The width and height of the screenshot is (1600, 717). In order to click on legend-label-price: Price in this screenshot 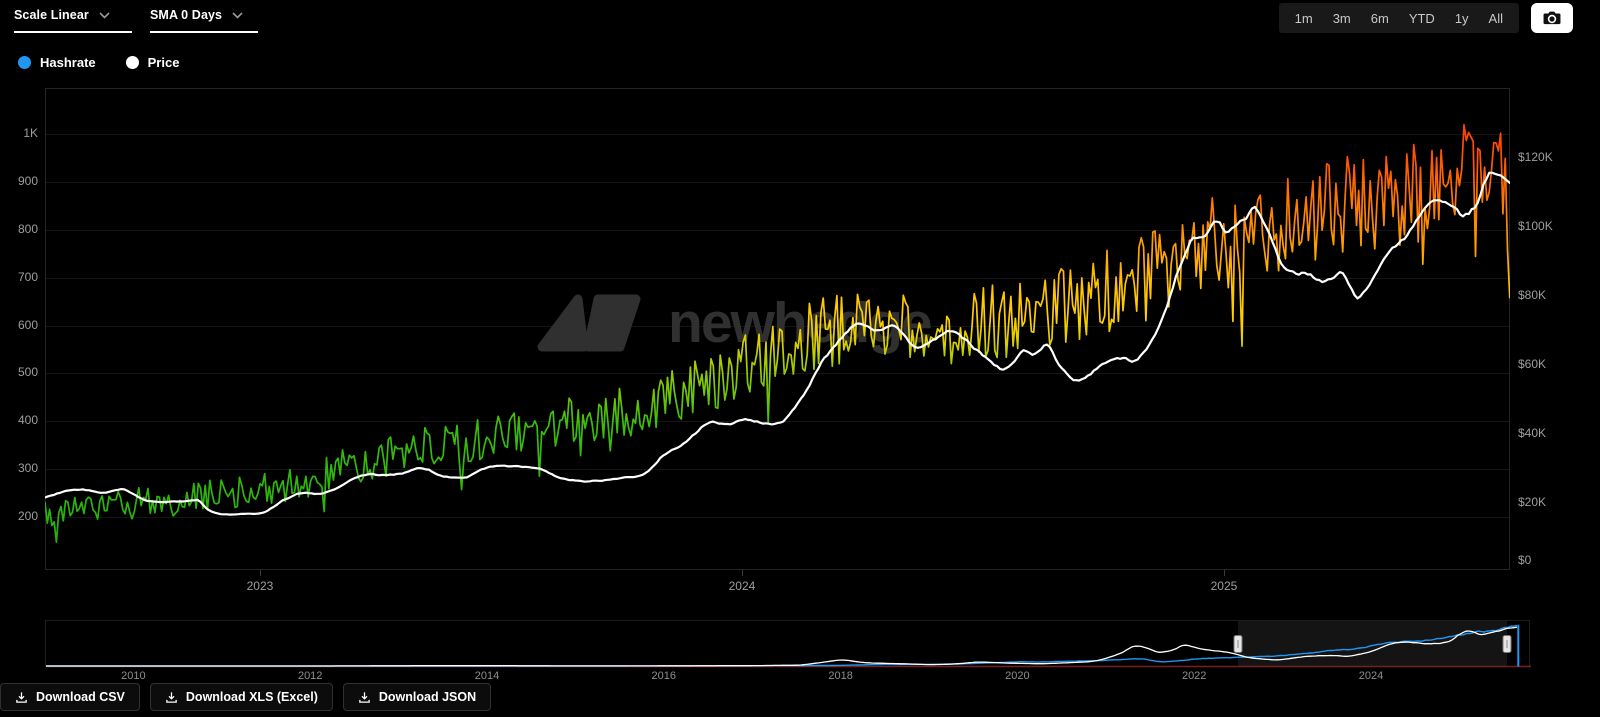, I will do `click(163, 62)`.